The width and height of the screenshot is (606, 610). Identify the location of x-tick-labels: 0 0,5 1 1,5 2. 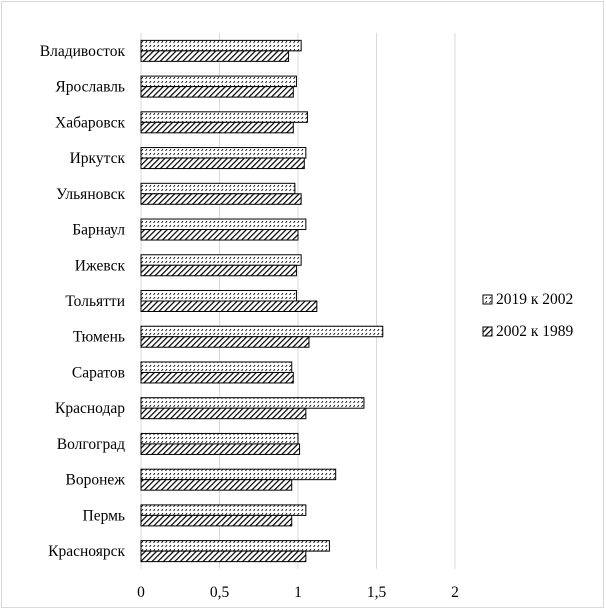
(298, 592).